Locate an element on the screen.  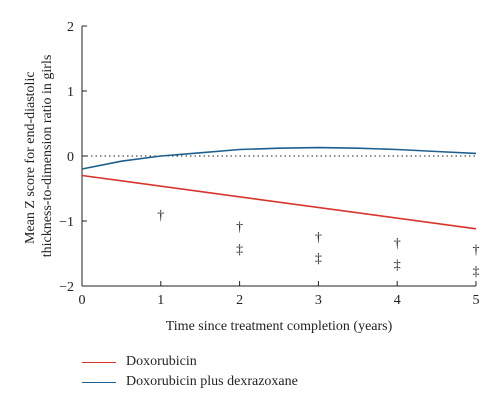
y-axis-label-line-2: thickness-to-dimension ratio in girls is located at coordinates (47, 156).